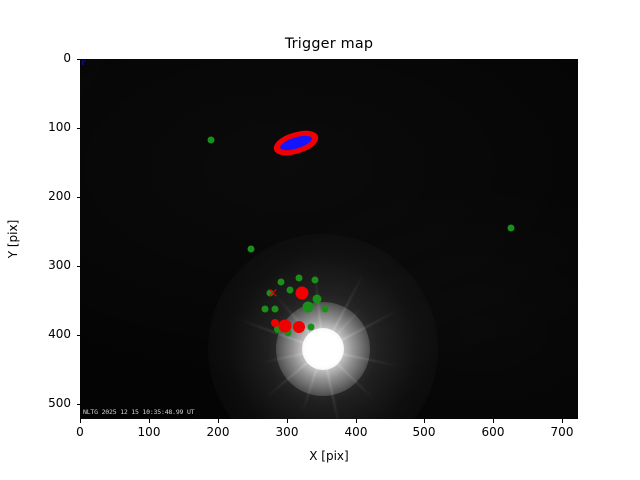 The width and height of the screenshot is (640, 480). I want to click on y-axis-label: Y [pix], so click(13, 239).